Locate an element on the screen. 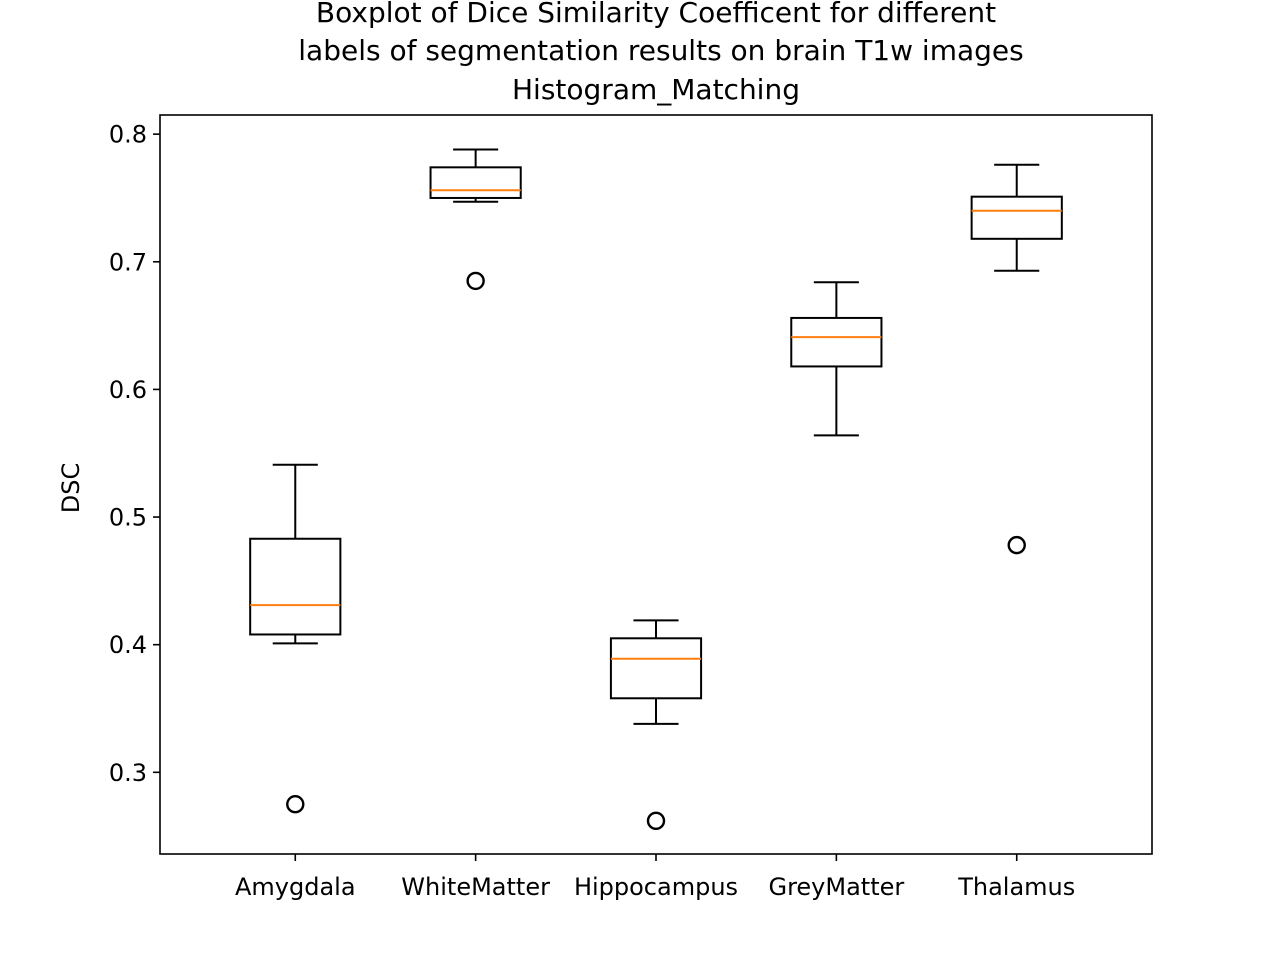 The width and height of the screenshot is (1280, 960). x-tick-label-whitematter: WhiteMatter is located at coordinates (475, 887).